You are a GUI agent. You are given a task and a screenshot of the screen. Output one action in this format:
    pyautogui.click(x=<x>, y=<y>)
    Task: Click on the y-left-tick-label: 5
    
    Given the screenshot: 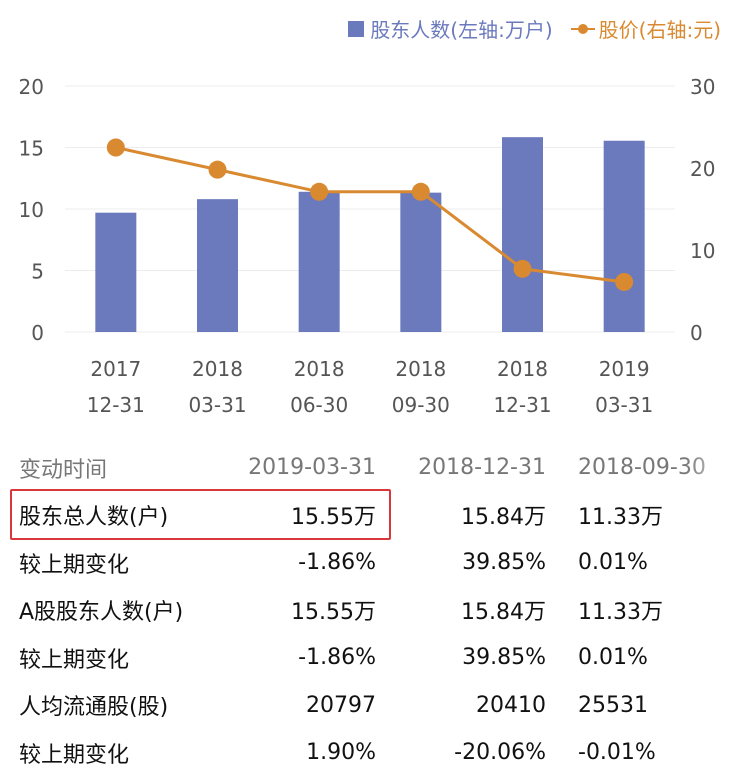 What is the action you would take?
    pyautogui.click(x=37, y=272)
    